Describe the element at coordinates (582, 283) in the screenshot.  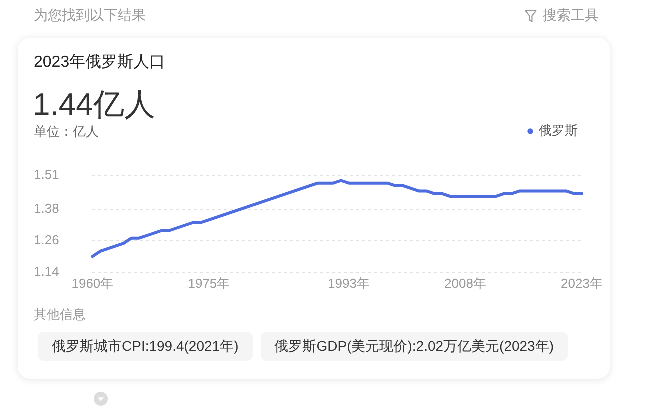
I see `x-tick-label: 2023年` at that location.